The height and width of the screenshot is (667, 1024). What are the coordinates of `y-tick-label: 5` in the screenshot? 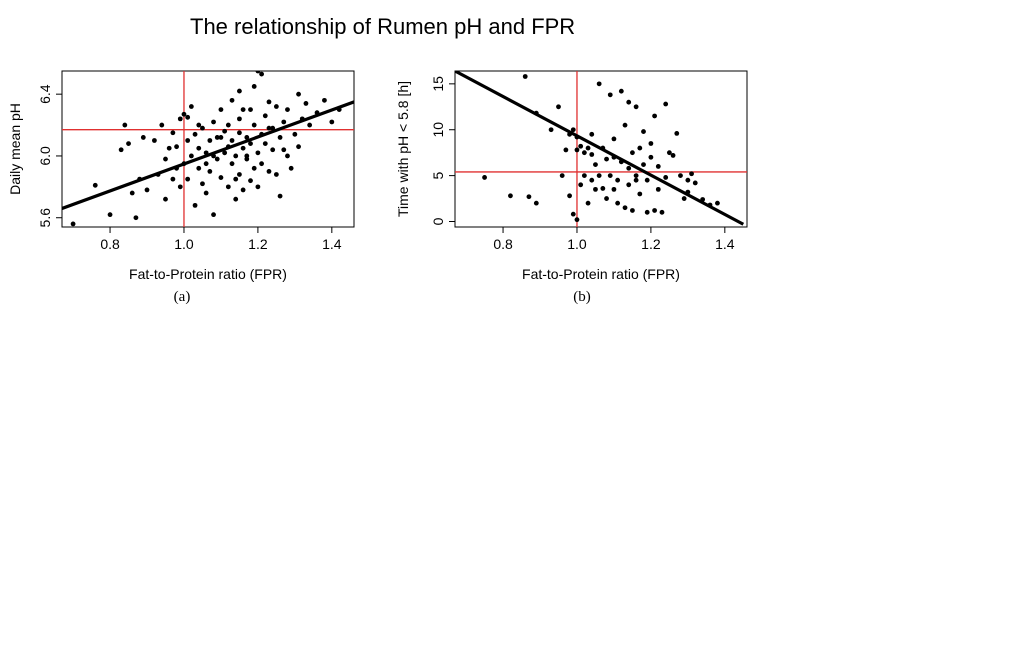 It's located at (438, 176).